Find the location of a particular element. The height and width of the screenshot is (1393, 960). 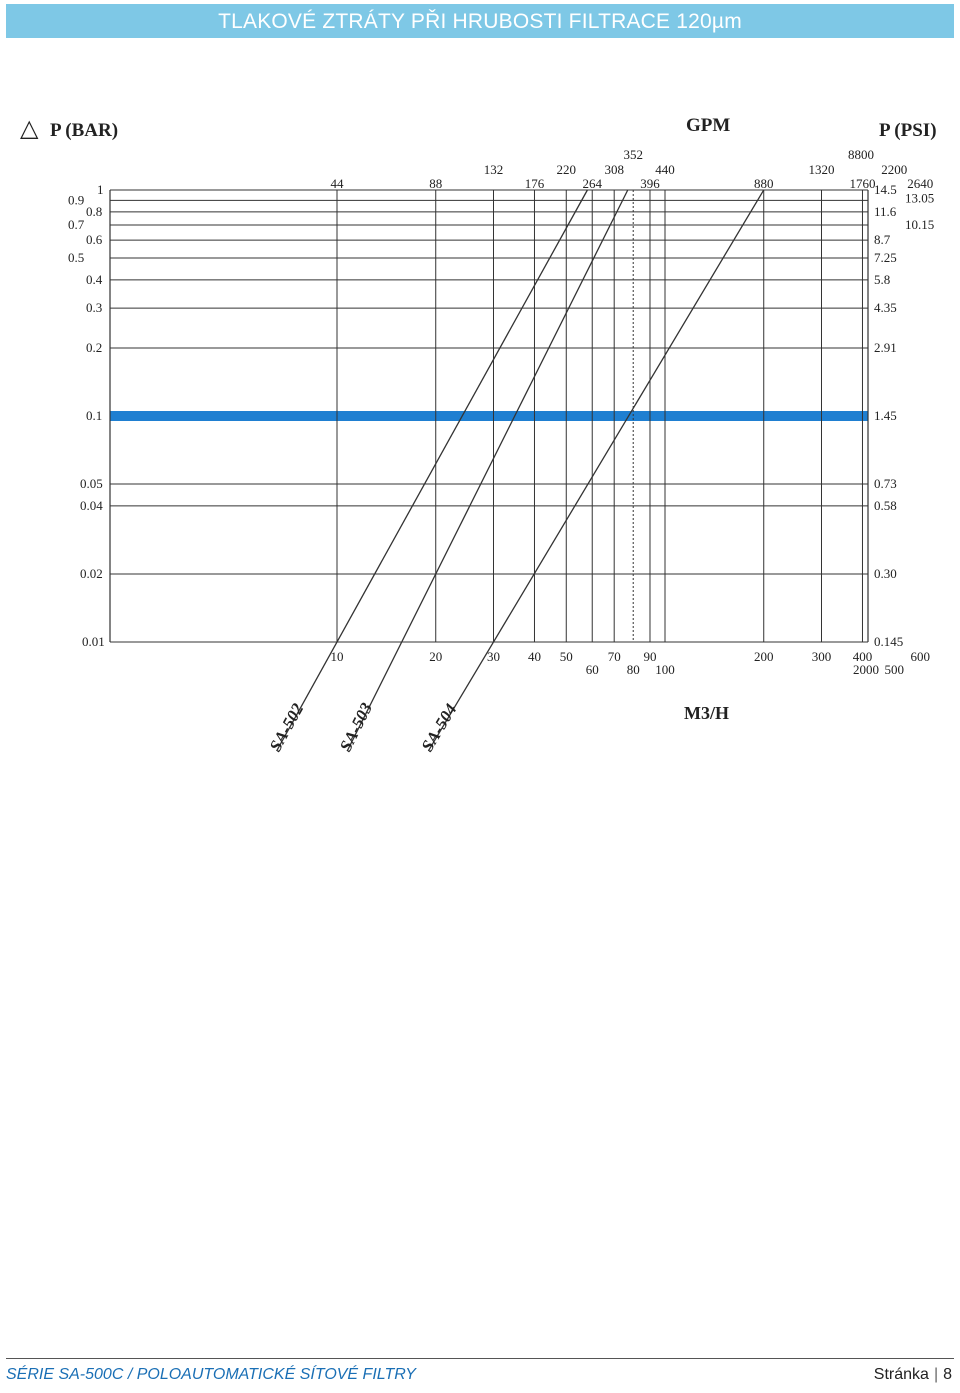

highlight-band is located at coordinates (489, 416).